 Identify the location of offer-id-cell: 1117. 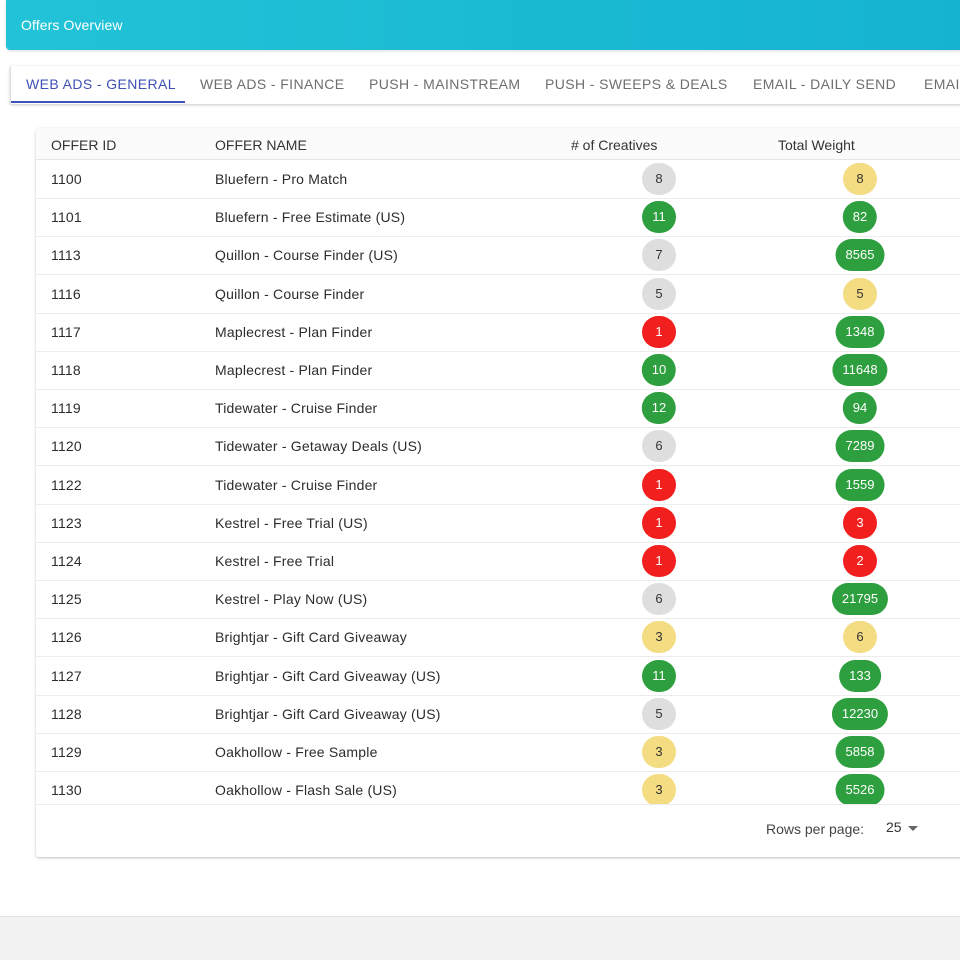
(66, 331).